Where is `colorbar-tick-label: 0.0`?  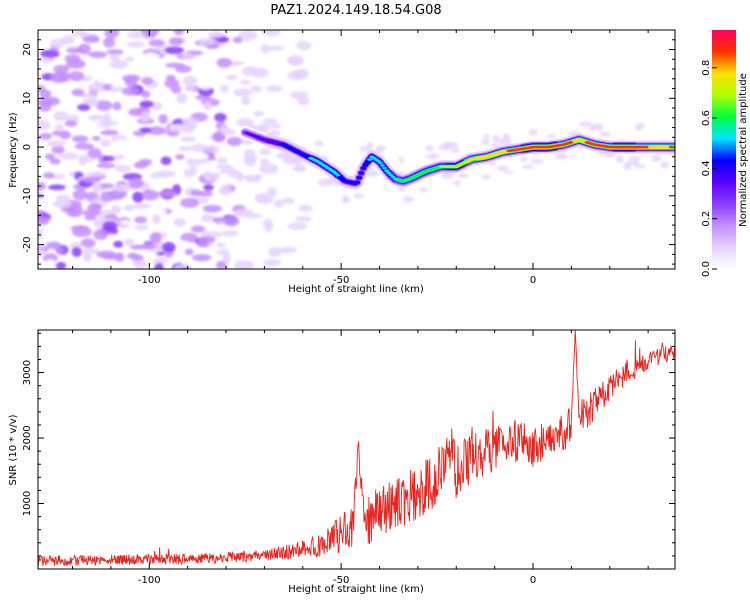
colorbar-tick-label: 0.0 is located at coordinates (706, 269).